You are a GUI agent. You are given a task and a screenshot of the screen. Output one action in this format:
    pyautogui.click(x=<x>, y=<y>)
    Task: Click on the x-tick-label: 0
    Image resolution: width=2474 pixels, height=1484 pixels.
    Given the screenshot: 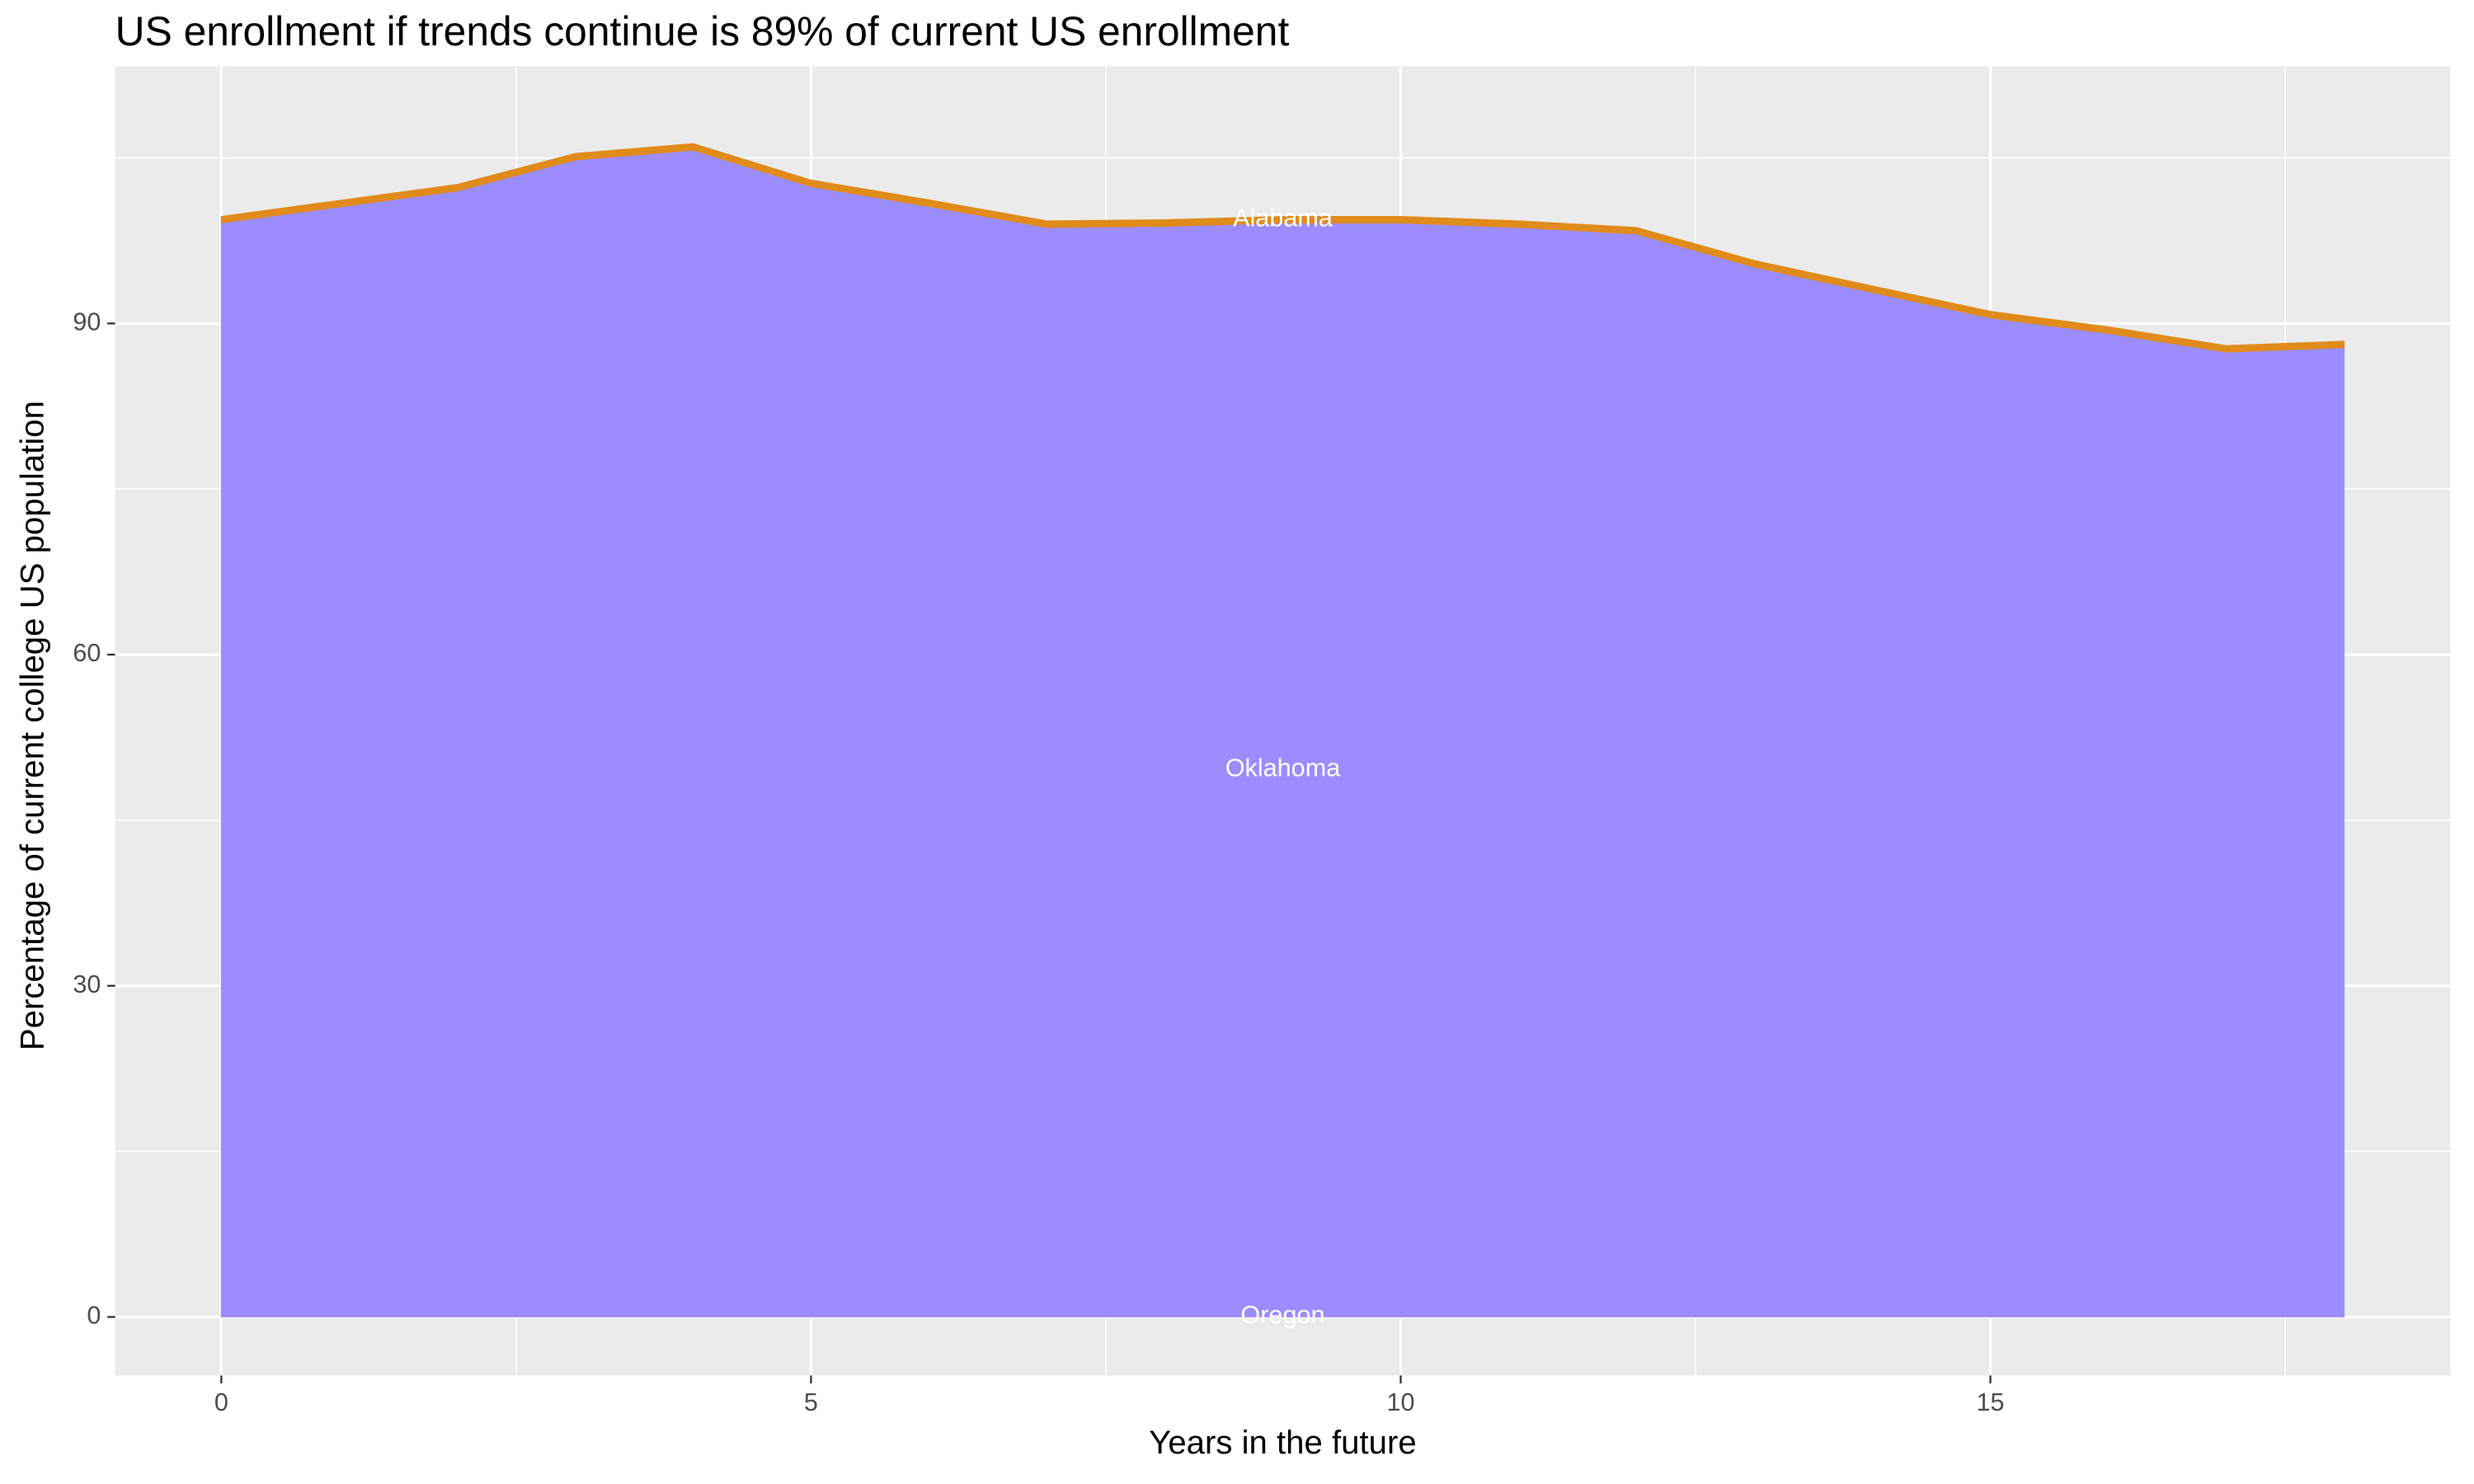 What is the action you would take?
    pyautogui.click(x=221, y=1402)
    